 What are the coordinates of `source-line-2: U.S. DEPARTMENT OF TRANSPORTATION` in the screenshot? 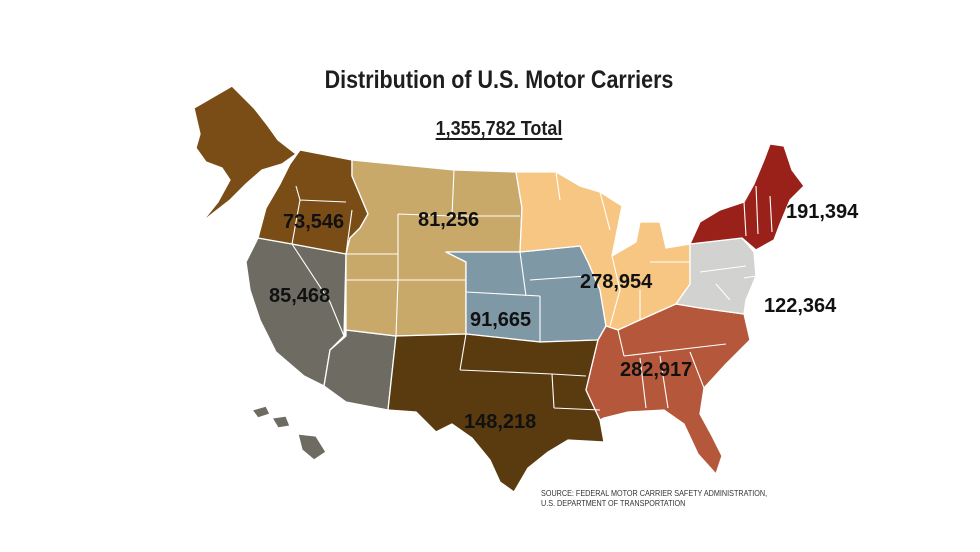 It's located at (613, 503).